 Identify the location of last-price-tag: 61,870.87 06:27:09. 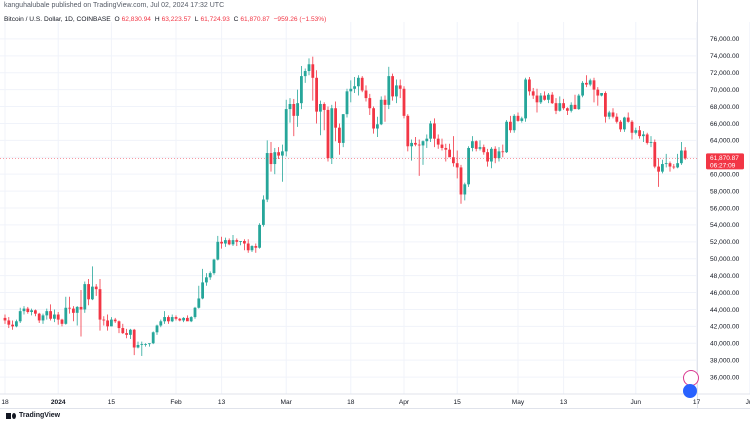
(372, 161).